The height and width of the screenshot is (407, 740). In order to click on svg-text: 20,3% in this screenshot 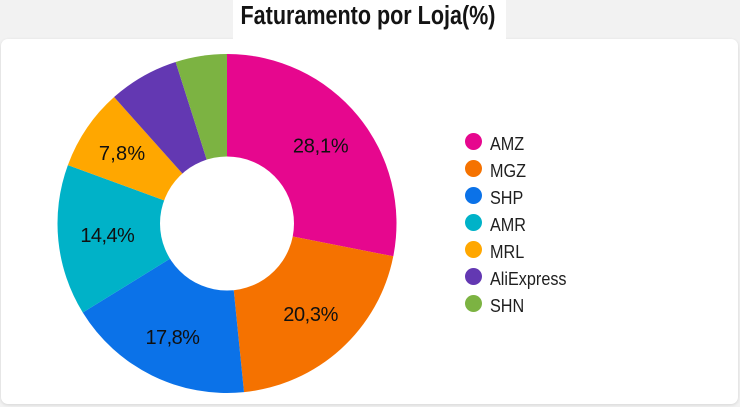, I will do `click(310, 315)`.